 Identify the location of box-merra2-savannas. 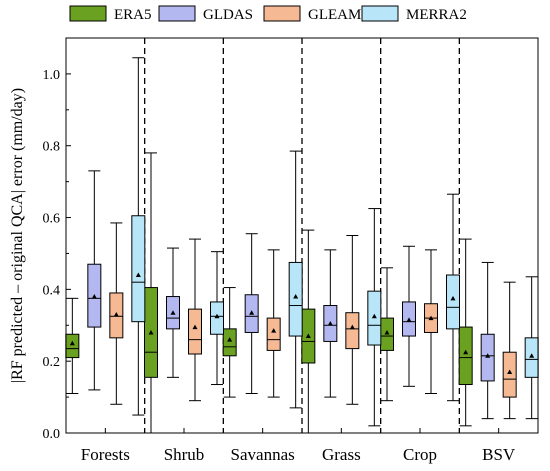
(295, 279).